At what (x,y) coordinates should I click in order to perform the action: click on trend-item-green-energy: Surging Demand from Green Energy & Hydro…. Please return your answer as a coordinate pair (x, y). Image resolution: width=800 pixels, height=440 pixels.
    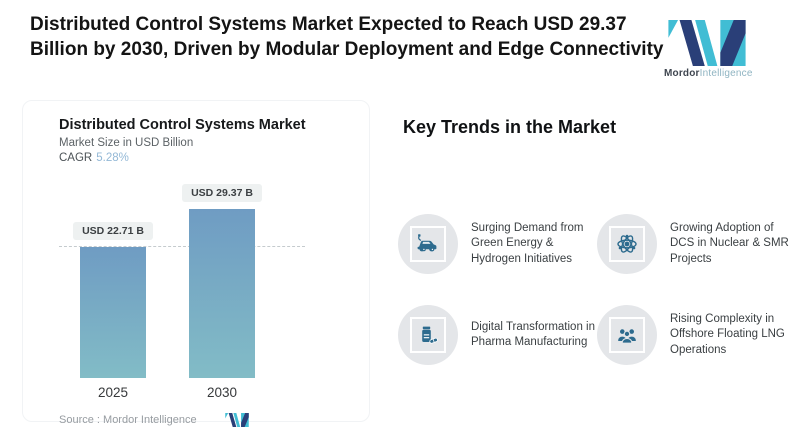
    Looking at the image, I should click on (497, 244).